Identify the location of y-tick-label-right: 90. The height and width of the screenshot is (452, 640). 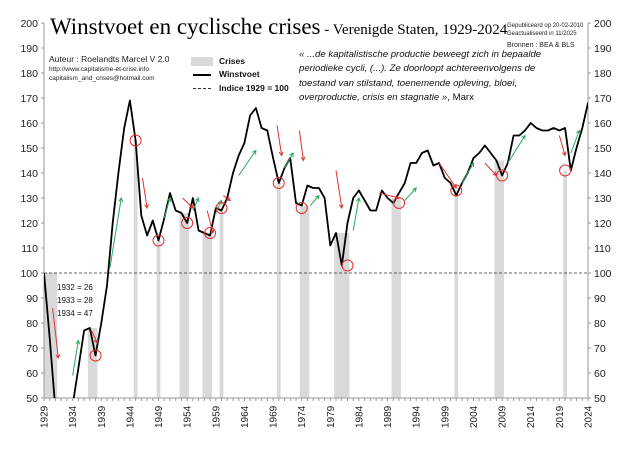
(600, 299).